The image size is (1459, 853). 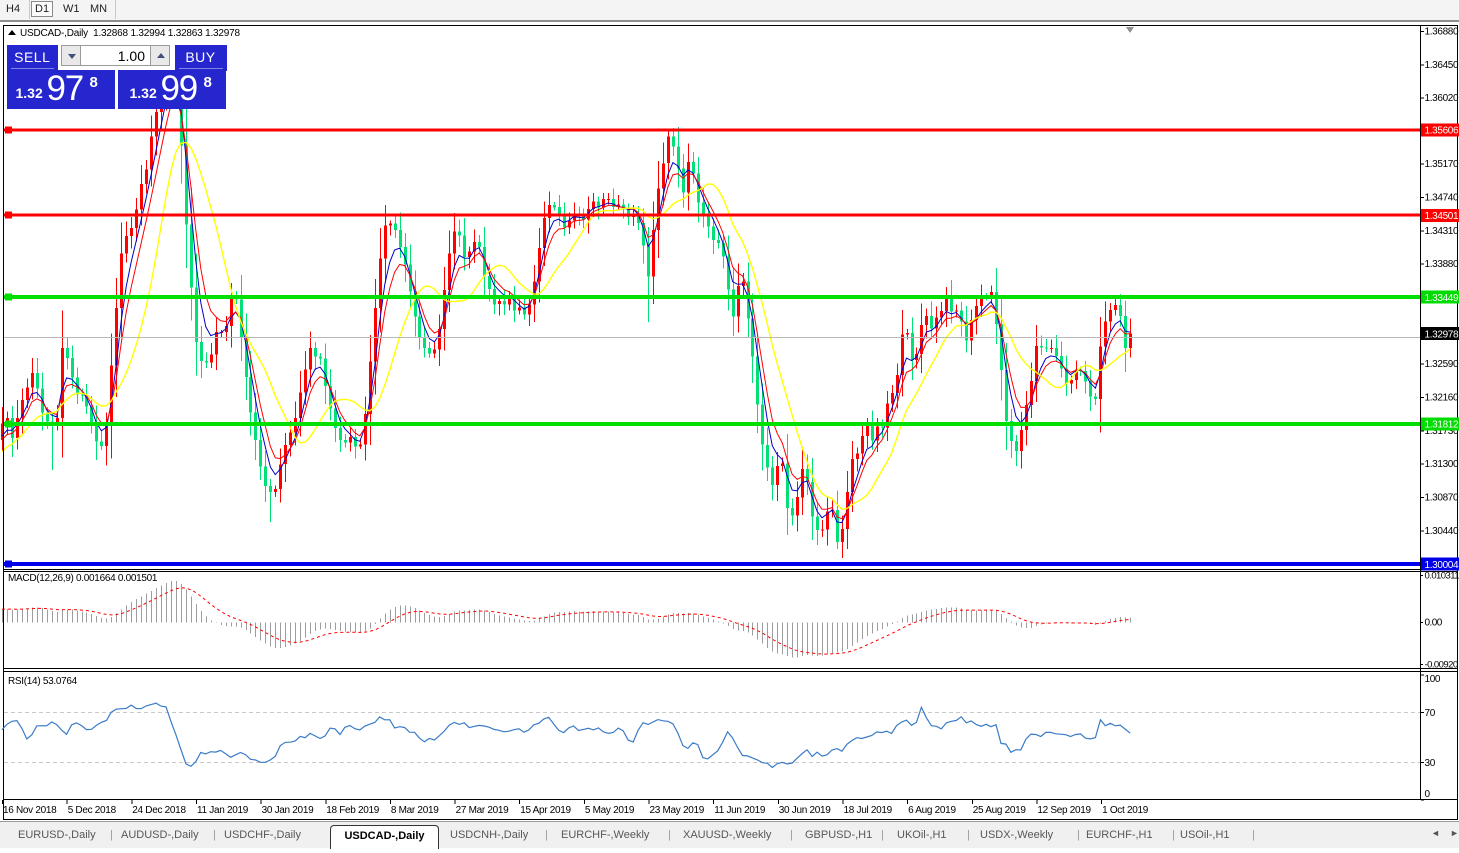 What do you see at coordinates (1442, 397) in the screenshot?
I see `svg-text: 1.32160` at bounding box center [1442, 397].